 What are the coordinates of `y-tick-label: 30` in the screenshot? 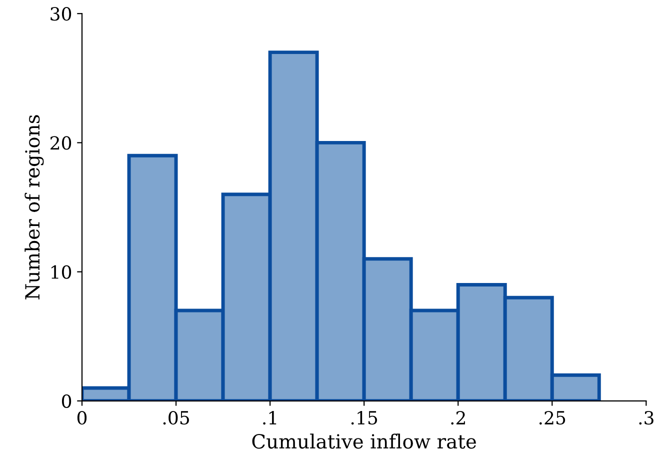 It's located at (61, 14).